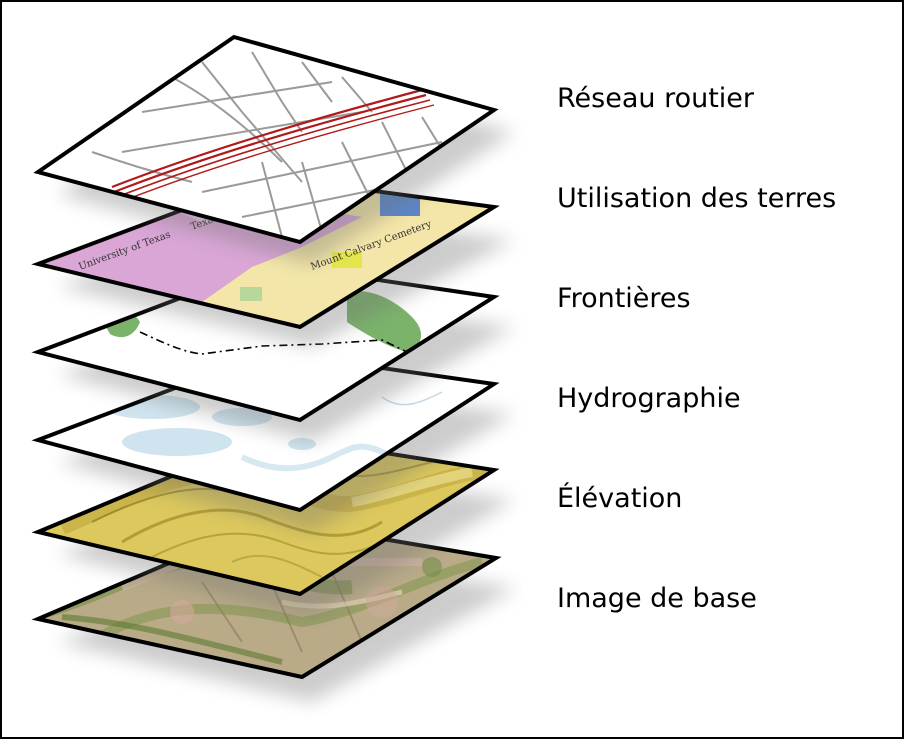 The width and height of the screenshot is (904, 739). What do you see at coordinates (620, 498) in the screenshot?
I see `label-elevation: Élévation` at bounding box center [620, 498].